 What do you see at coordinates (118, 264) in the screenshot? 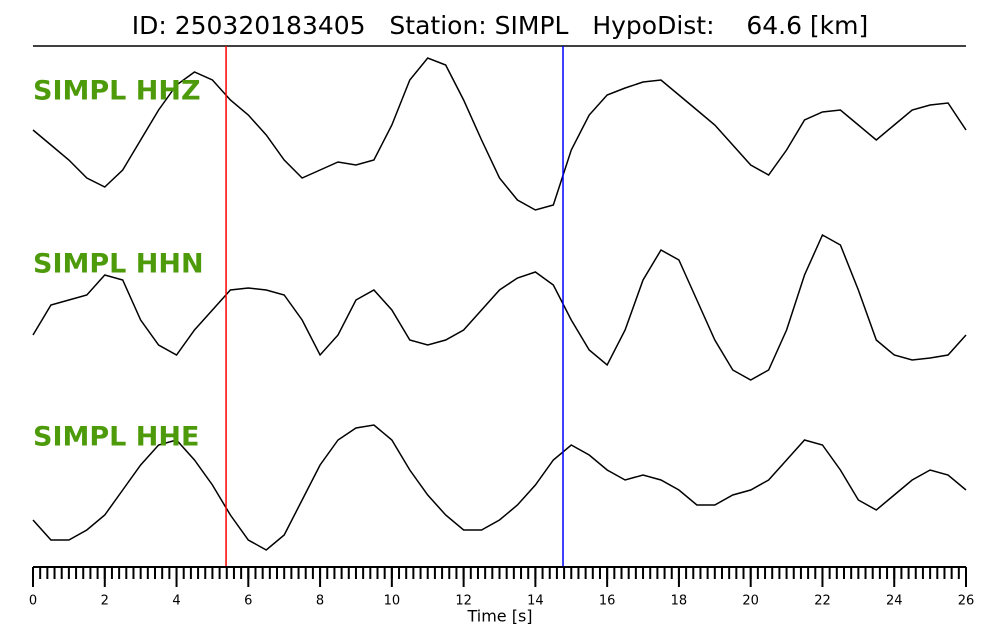
I see `trace-label: SIMPL HHN` at bounding box center [118, 264].